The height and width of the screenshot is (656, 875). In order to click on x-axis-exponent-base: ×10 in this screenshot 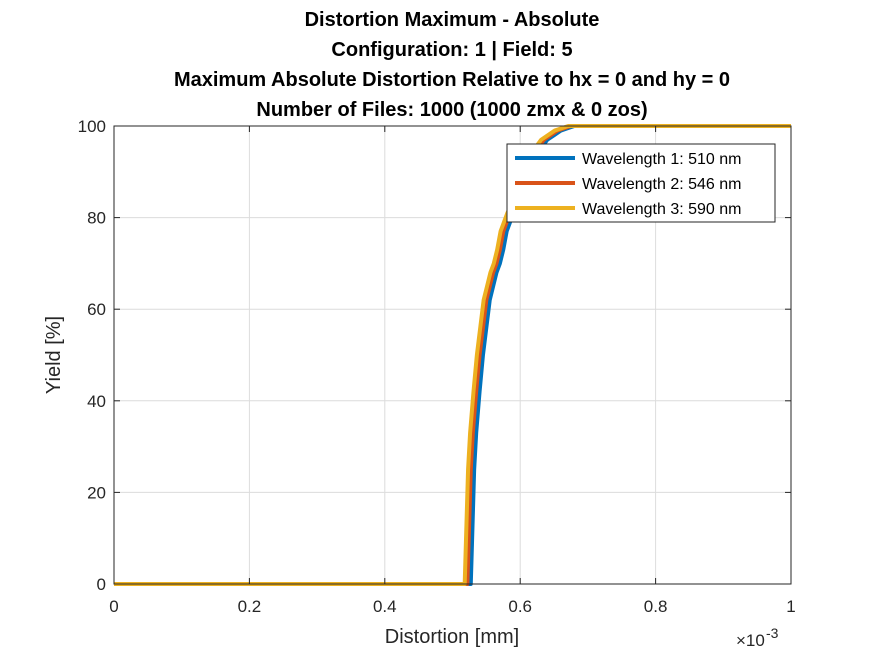, I will do `click(750, 640)`.